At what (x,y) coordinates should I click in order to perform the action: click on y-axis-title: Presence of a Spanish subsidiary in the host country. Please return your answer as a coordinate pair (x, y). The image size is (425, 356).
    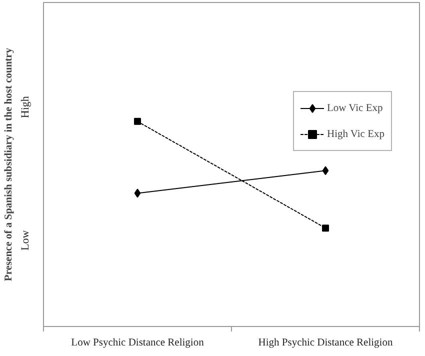
    Looking at the image, I should click on (9, 164).